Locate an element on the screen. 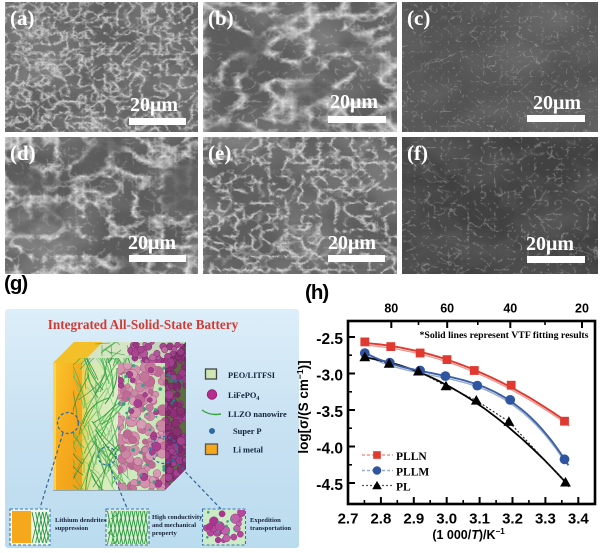  svg-text: 80 is located at coordinates (391, 309).